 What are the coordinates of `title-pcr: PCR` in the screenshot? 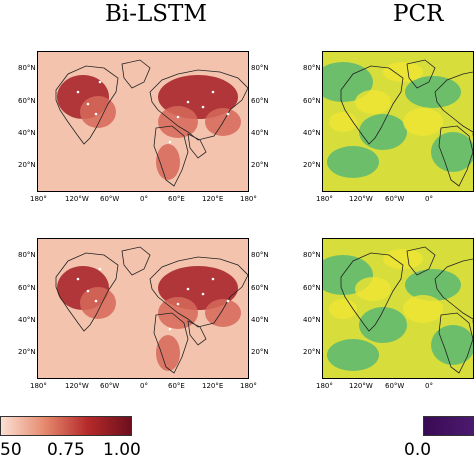 It's located at (418, 14).